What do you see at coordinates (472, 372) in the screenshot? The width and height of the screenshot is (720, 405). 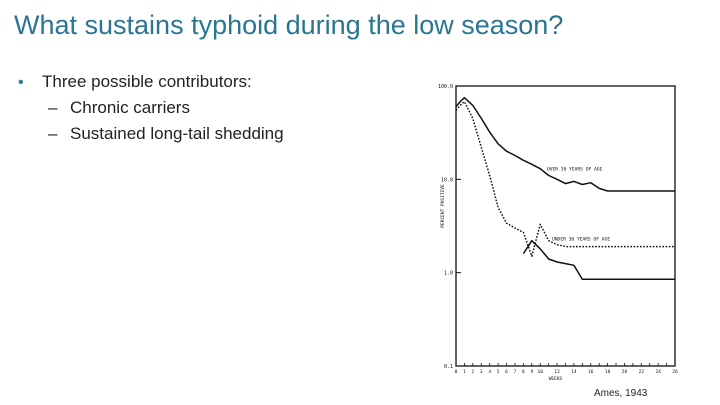 I see `x-tick-label: 2` at bounding box center [472, 372].